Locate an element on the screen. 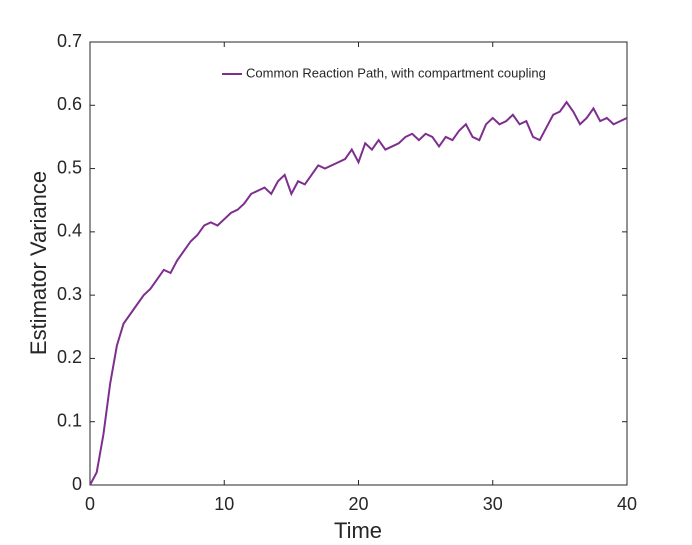  y-tick-label: 0.3 is located at coordinates (69, 294).